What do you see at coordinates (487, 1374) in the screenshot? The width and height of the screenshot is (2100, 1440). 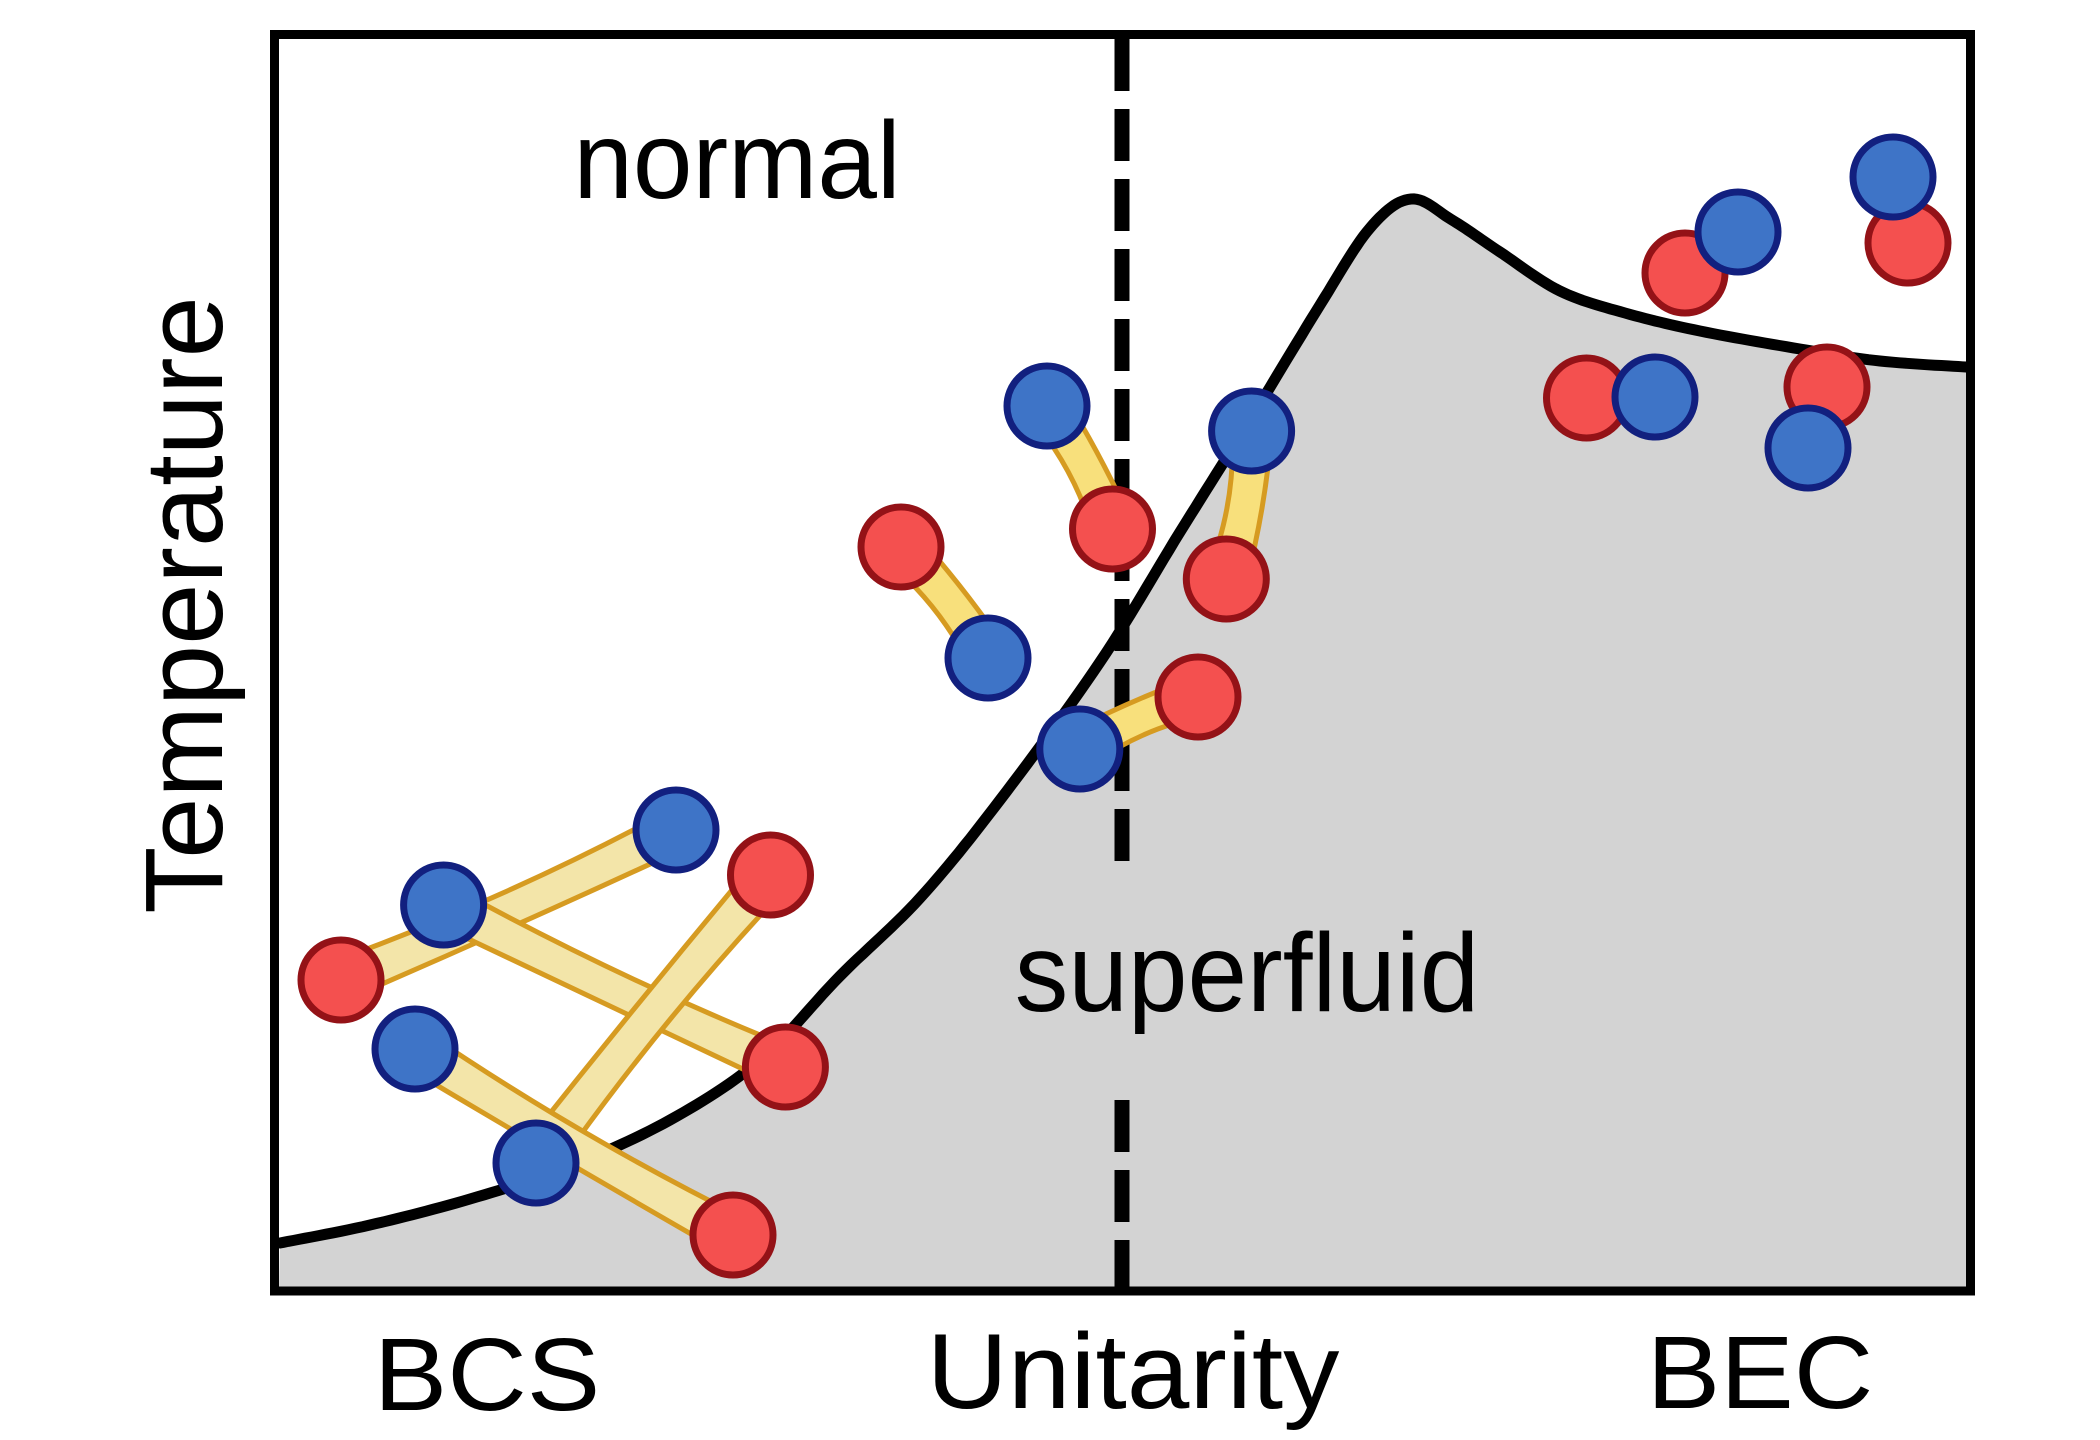 I see `svg-text: BCS` at bounding box center [487, 1374].